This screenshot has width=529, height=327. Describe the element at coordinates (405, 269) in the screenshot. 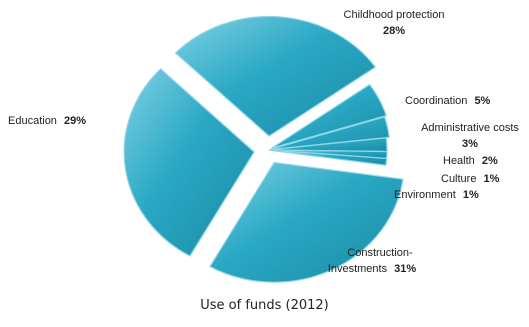

I see `percent-construction: 31%` at that location.